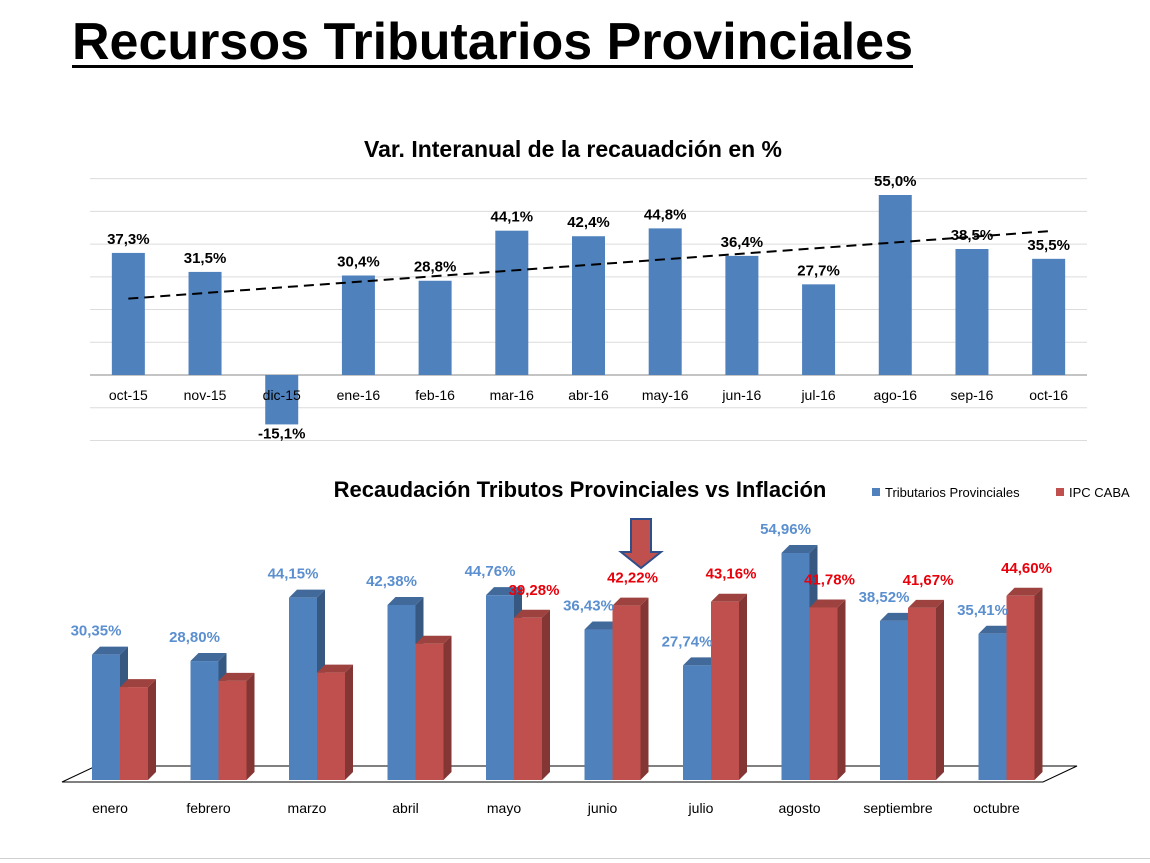 Image resolution: width=1150 pixels, height=863 pixels. Describe the element at coordinates (1024, 683) in the screenshot. I see `chart2-bar-ipc-octubre` at that location.